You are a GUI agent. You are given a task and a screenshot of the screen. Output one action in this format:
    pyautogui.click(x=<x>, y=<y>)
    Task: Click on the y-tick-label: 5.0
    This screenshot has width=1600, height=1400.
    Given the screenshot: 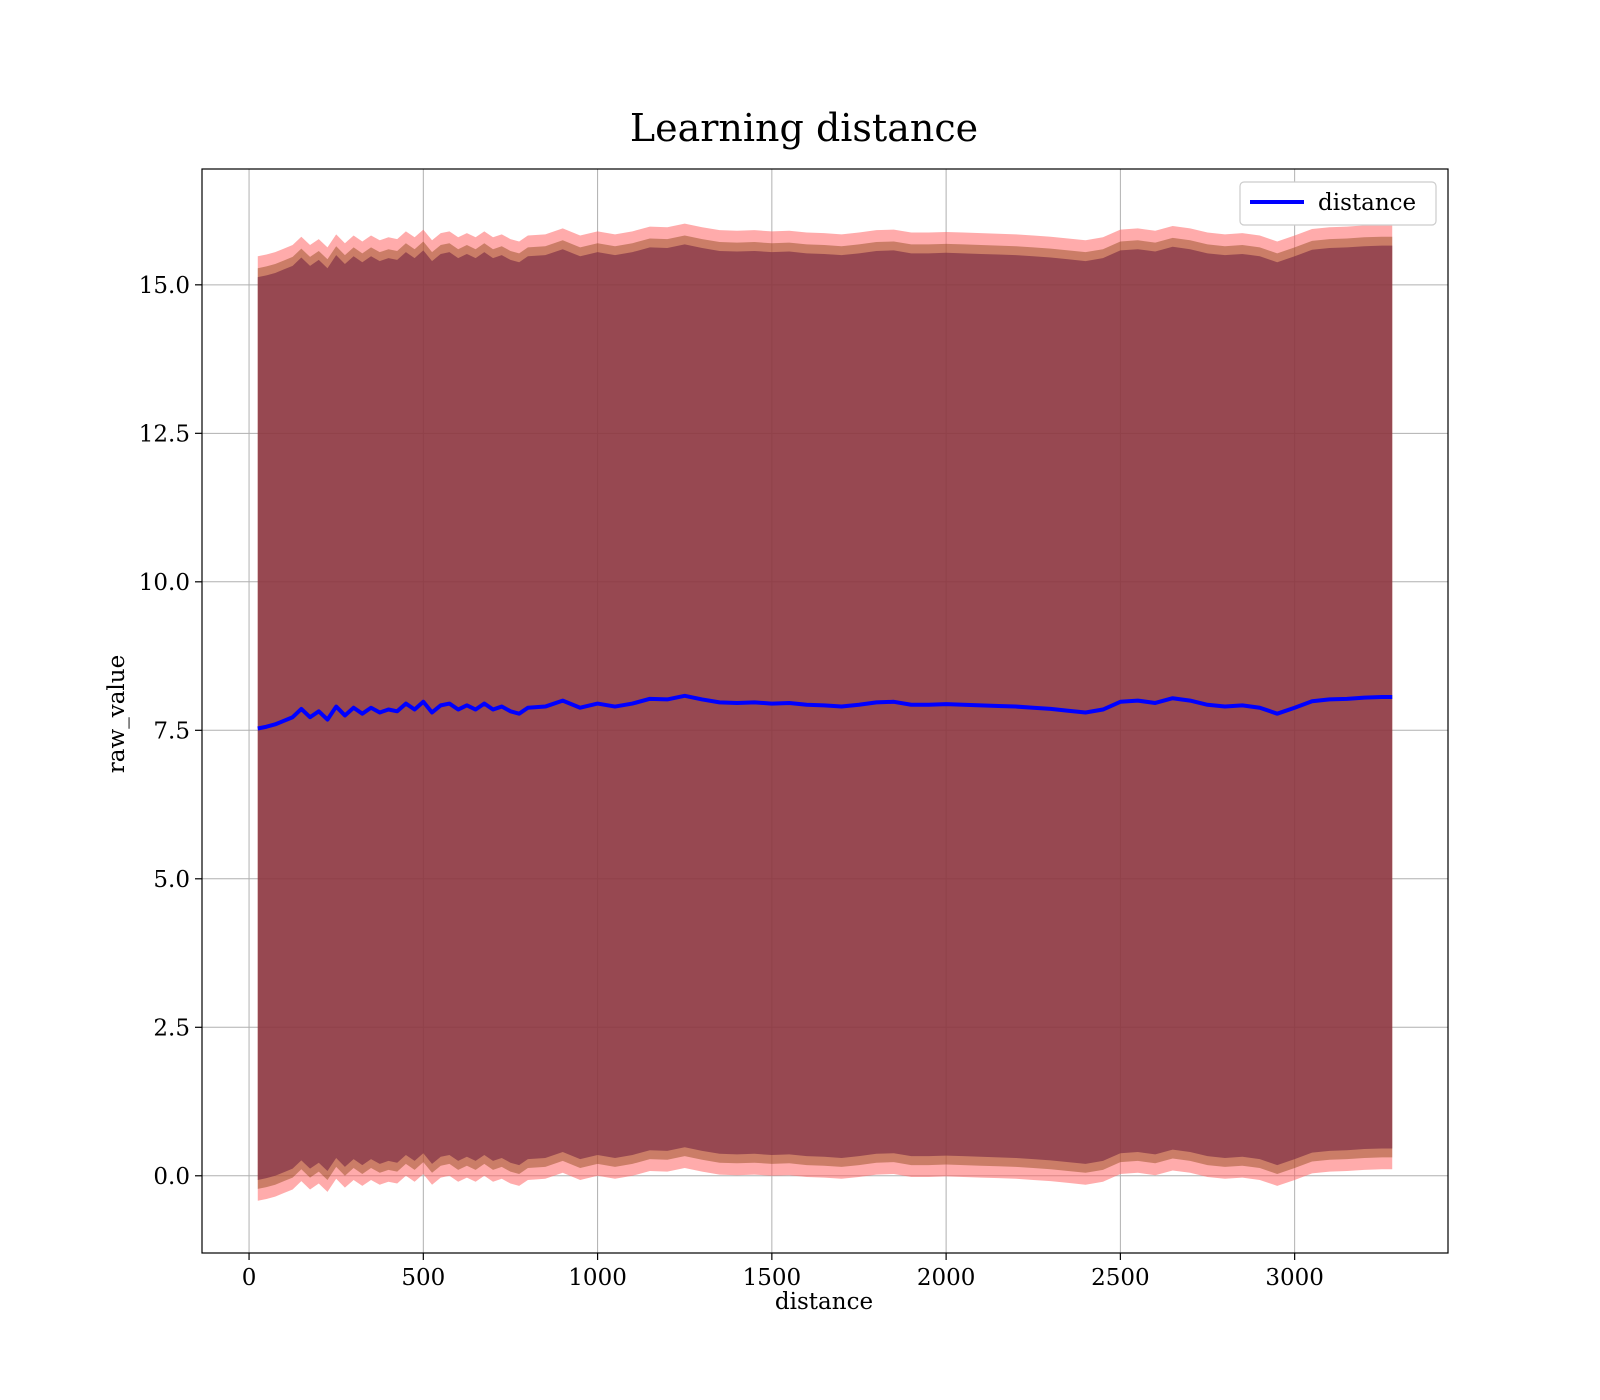 What is the action you would take?
    pyautogui.click(x=171, y=880)
    